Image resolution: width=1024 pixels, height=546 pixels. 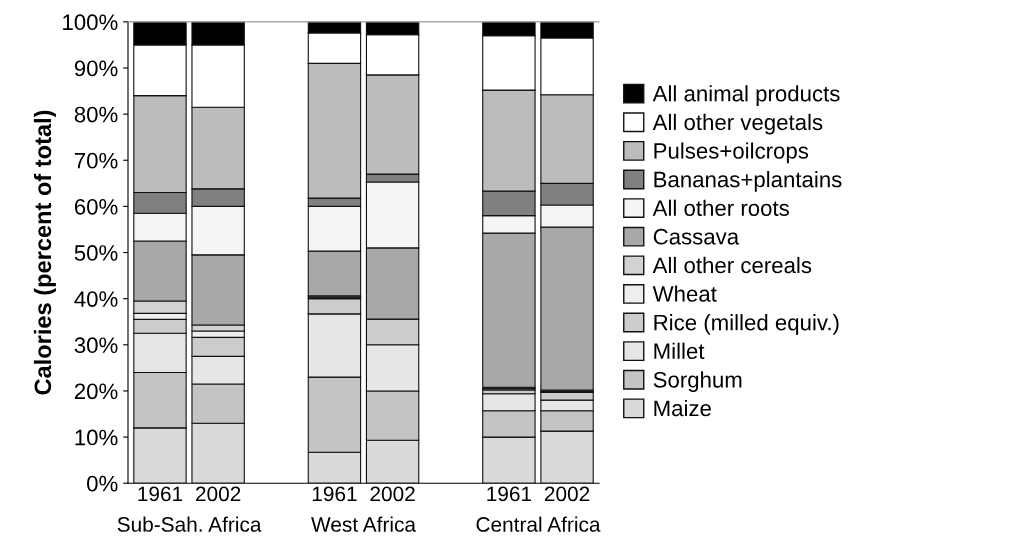 I want to click on y-tick-label: 90%, so click(x=96, y=68).